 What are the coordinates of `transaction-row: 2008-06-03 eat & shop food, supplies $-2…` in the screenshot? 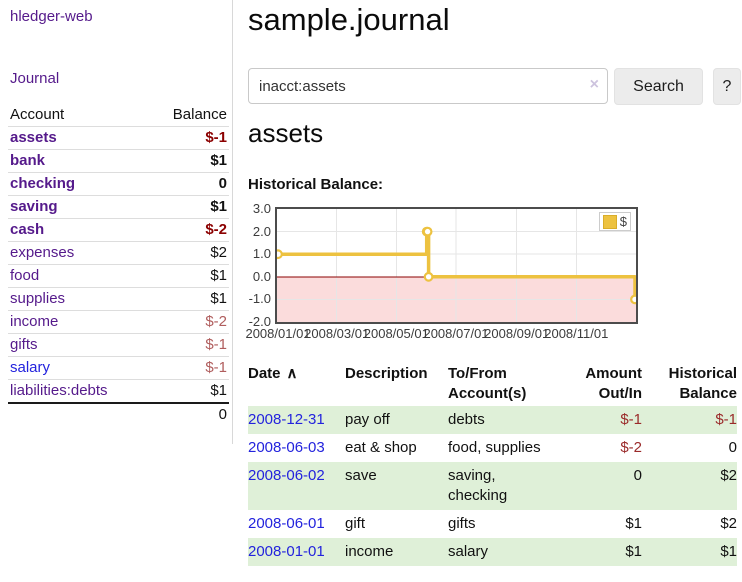 It's located at (492, 448).